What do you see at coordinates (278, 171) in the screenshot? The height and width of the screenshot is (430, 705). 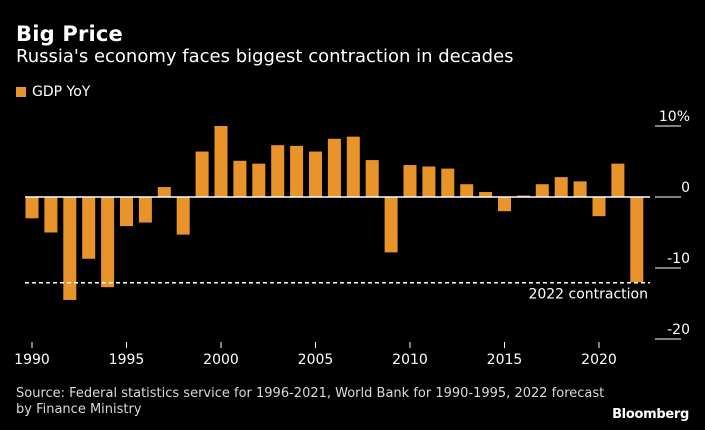 I see `bar-2003` at bounding box center [278, 171].